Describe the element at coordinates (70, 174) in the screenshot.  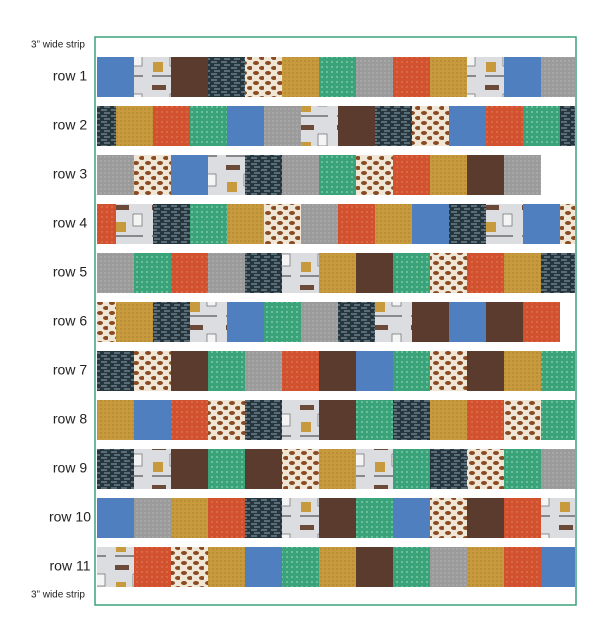
I see `row-label: row 3` at that location.